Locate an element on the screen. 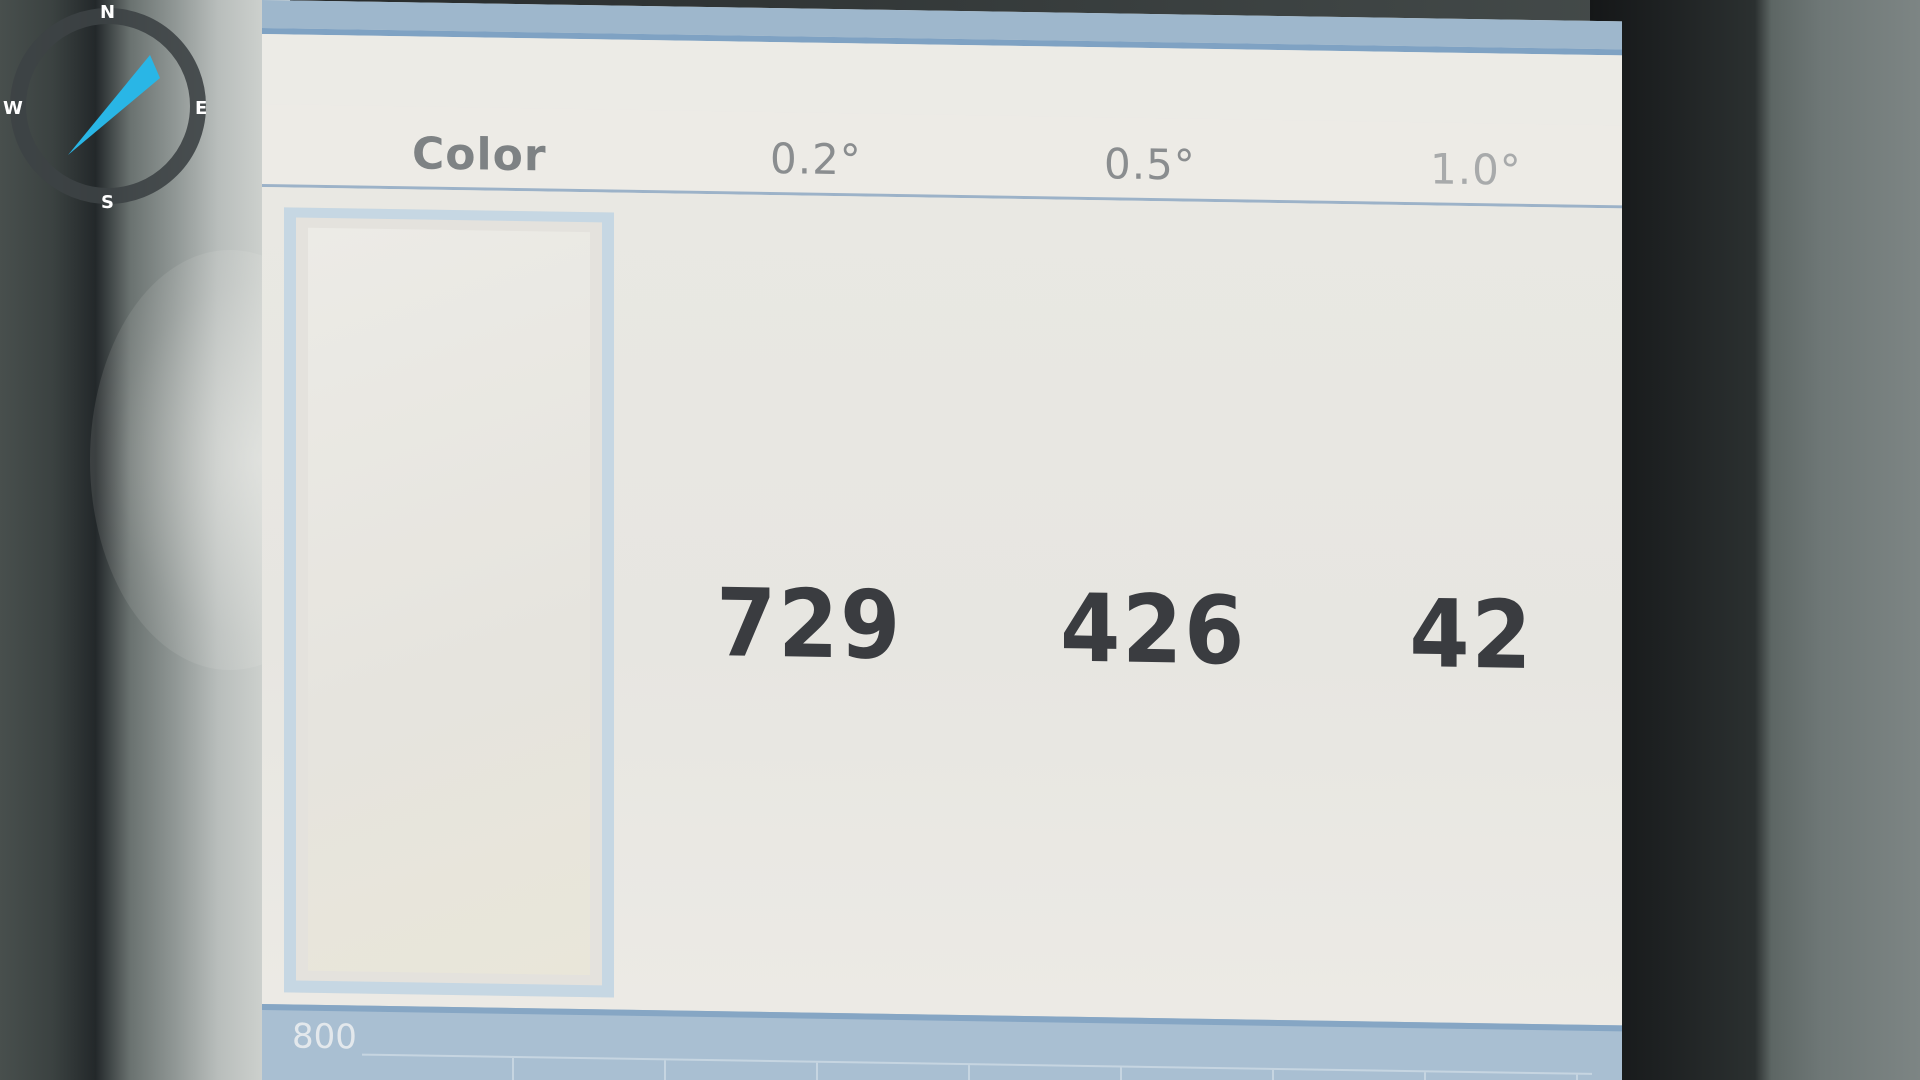 Image resolution: width=1920 pixels, height=1080 pixels. column-header-1-0-deg: 1.0° is located at coordinates (1476, 169).